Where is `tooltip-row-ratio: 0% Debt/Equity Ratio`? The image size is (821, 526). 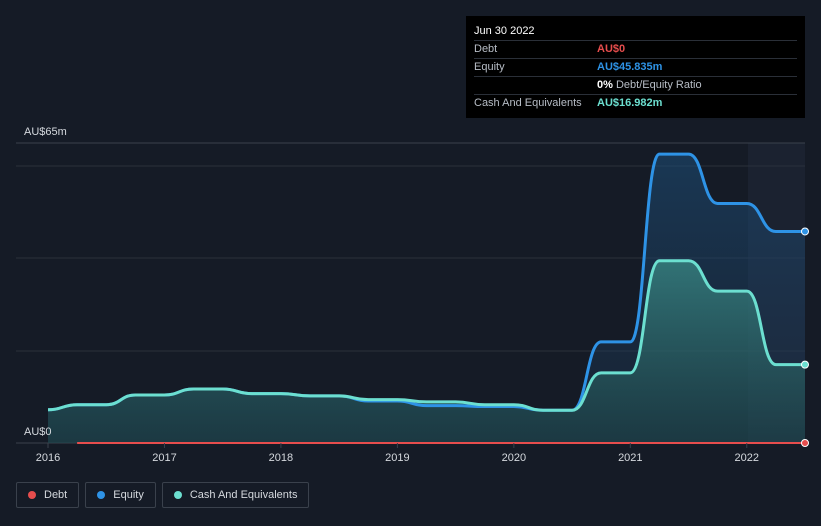
tooltip-row-ratio: 0% Debt/Equity Ratio is located at coordinates (635, 85).